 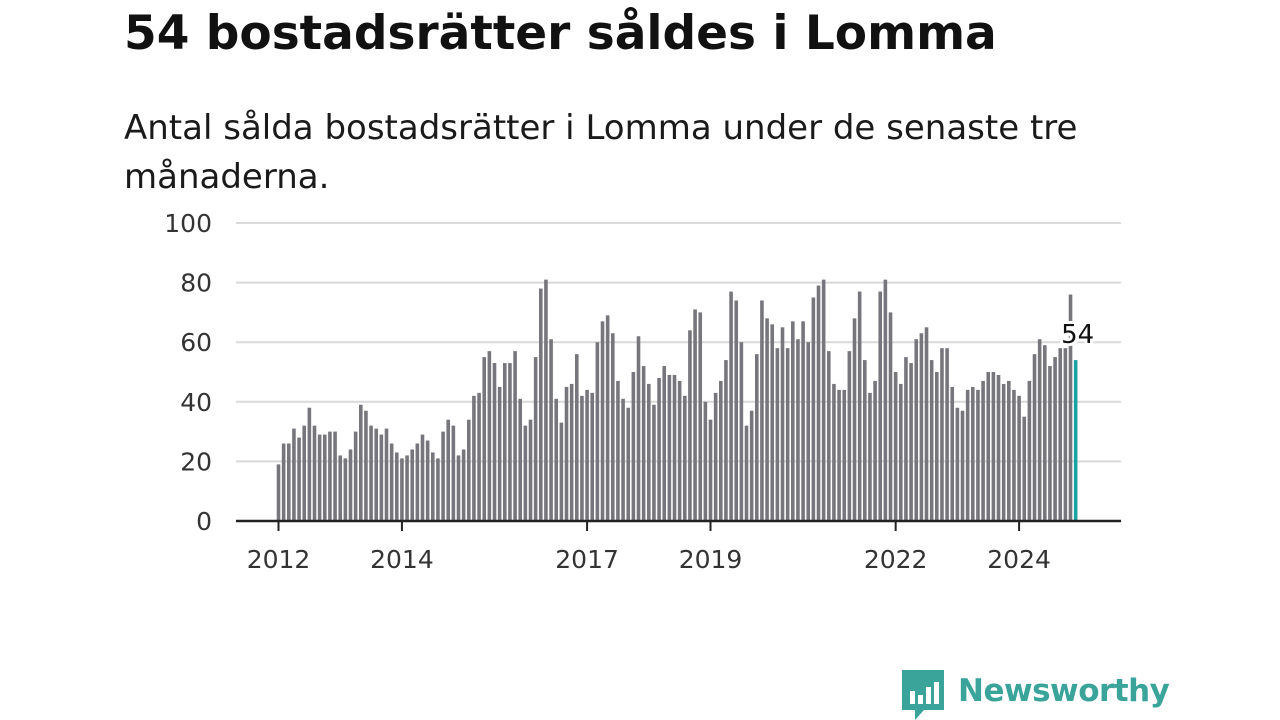 I want to click on y-axis-labels: 0 20 40 60 80 100, so click(x=188, y=372).